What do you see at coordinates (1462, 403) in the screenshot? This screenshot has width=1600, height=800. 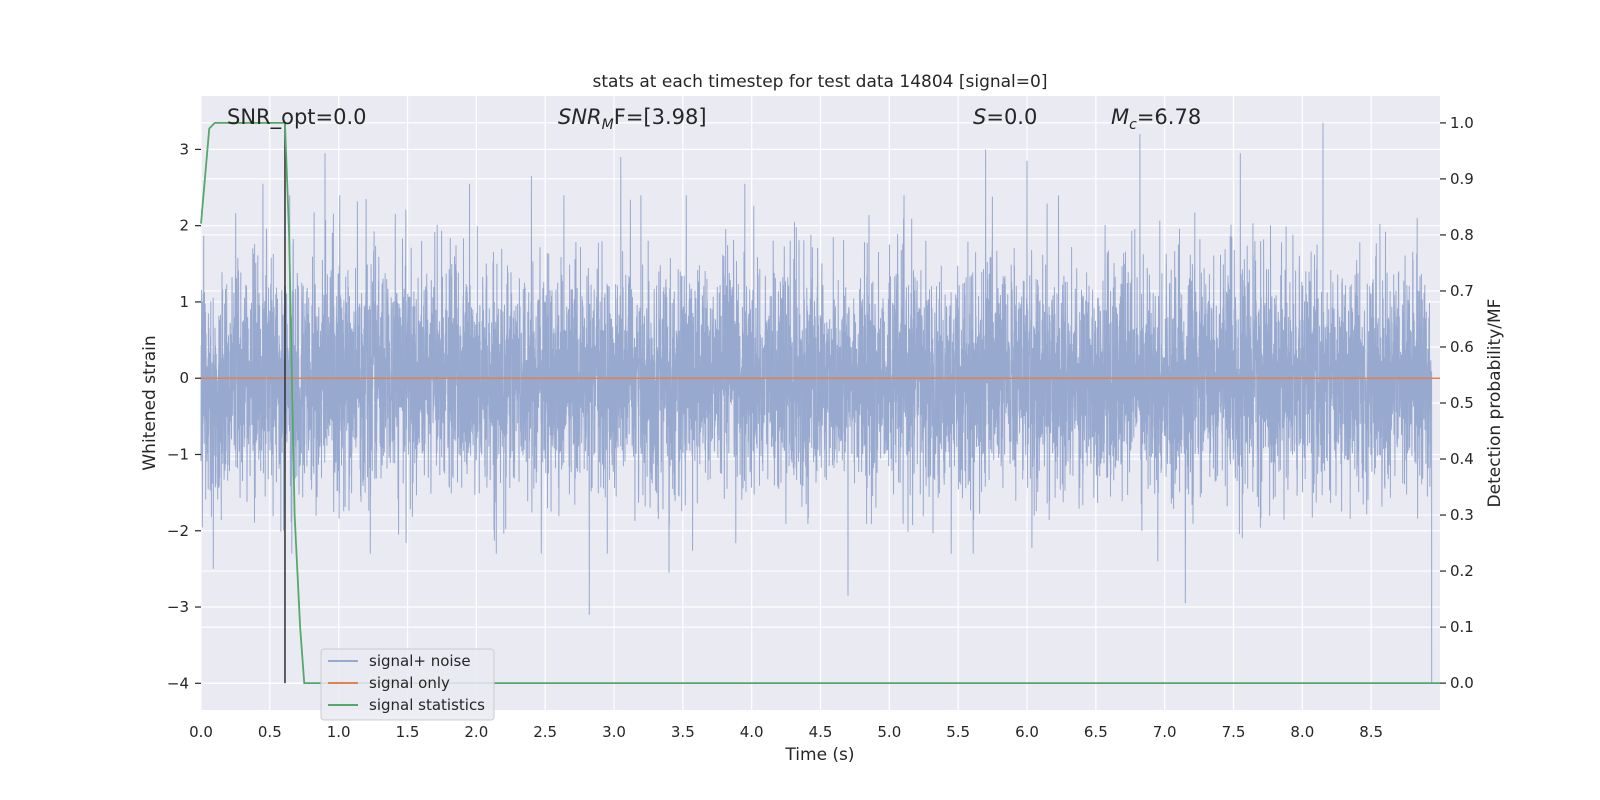 I see `y-right-tick-label: 0.5` at bounding box center [1462, 403].